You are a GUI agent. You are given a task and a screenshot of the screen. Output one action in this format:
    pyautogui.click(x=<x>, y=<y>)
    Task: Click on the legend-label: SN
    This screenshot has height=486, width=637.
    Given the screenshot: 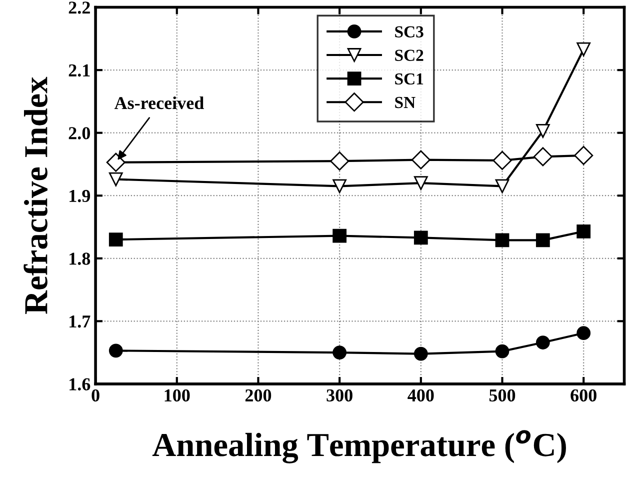 What is the action you would take?
    pyautogui.click(x=405, y=102)
    